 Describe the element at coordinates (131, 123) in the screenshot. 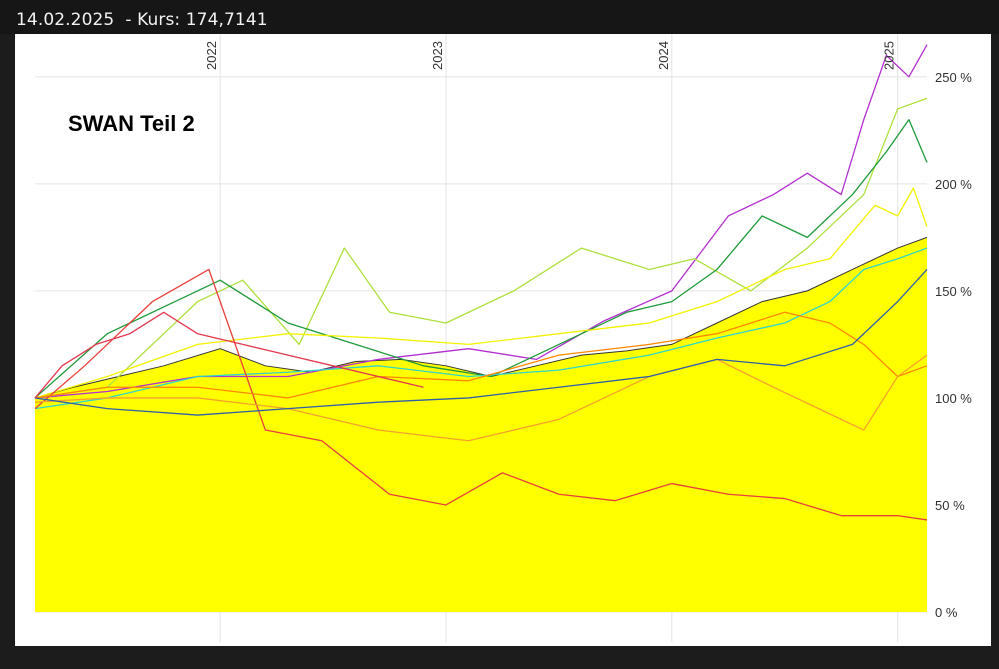

I see `chart-title: SWAN Teil 2` at that location.